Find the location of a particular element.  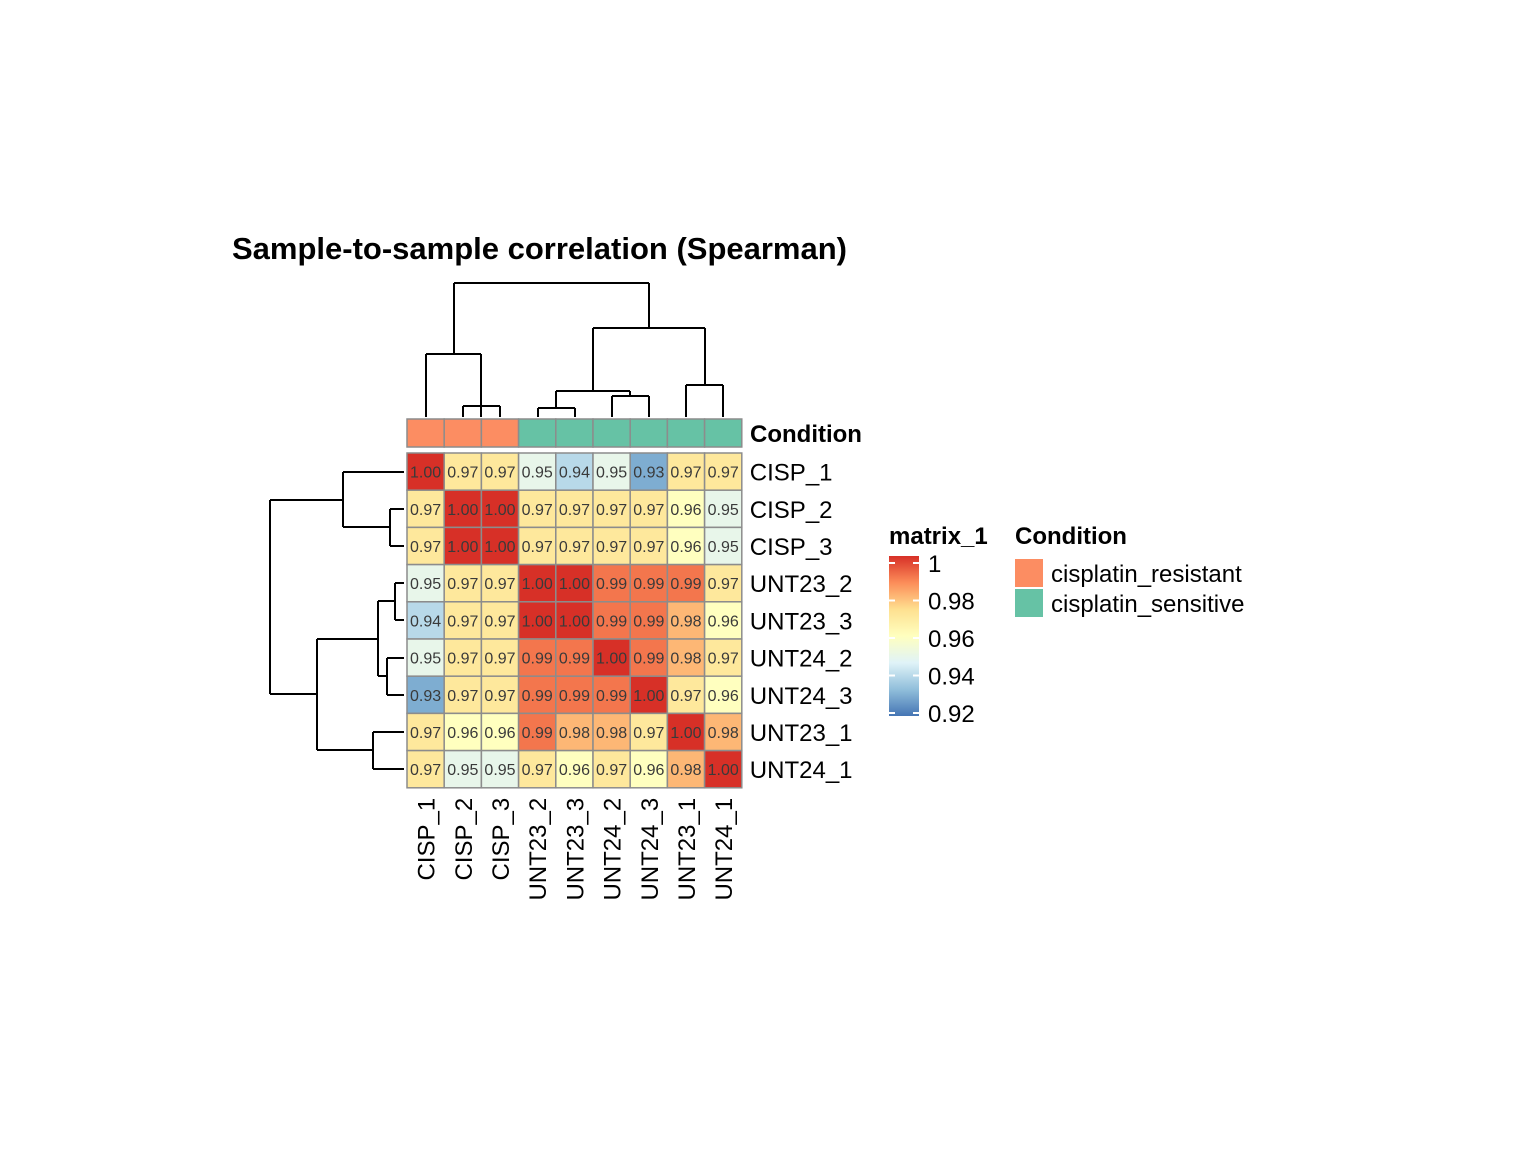

heatmap-cell: 0.94 is located at coordinates (574, 471).